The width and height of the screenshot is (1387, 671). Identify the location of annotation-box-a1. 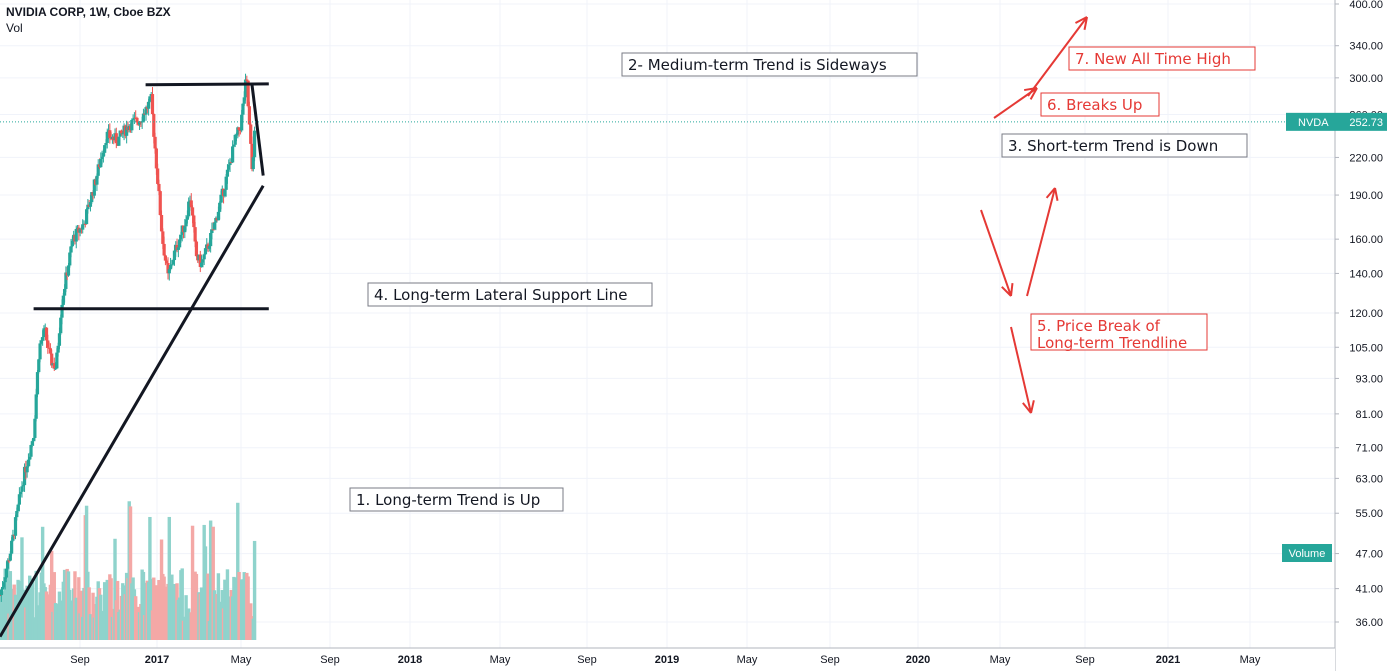
(456, 499).